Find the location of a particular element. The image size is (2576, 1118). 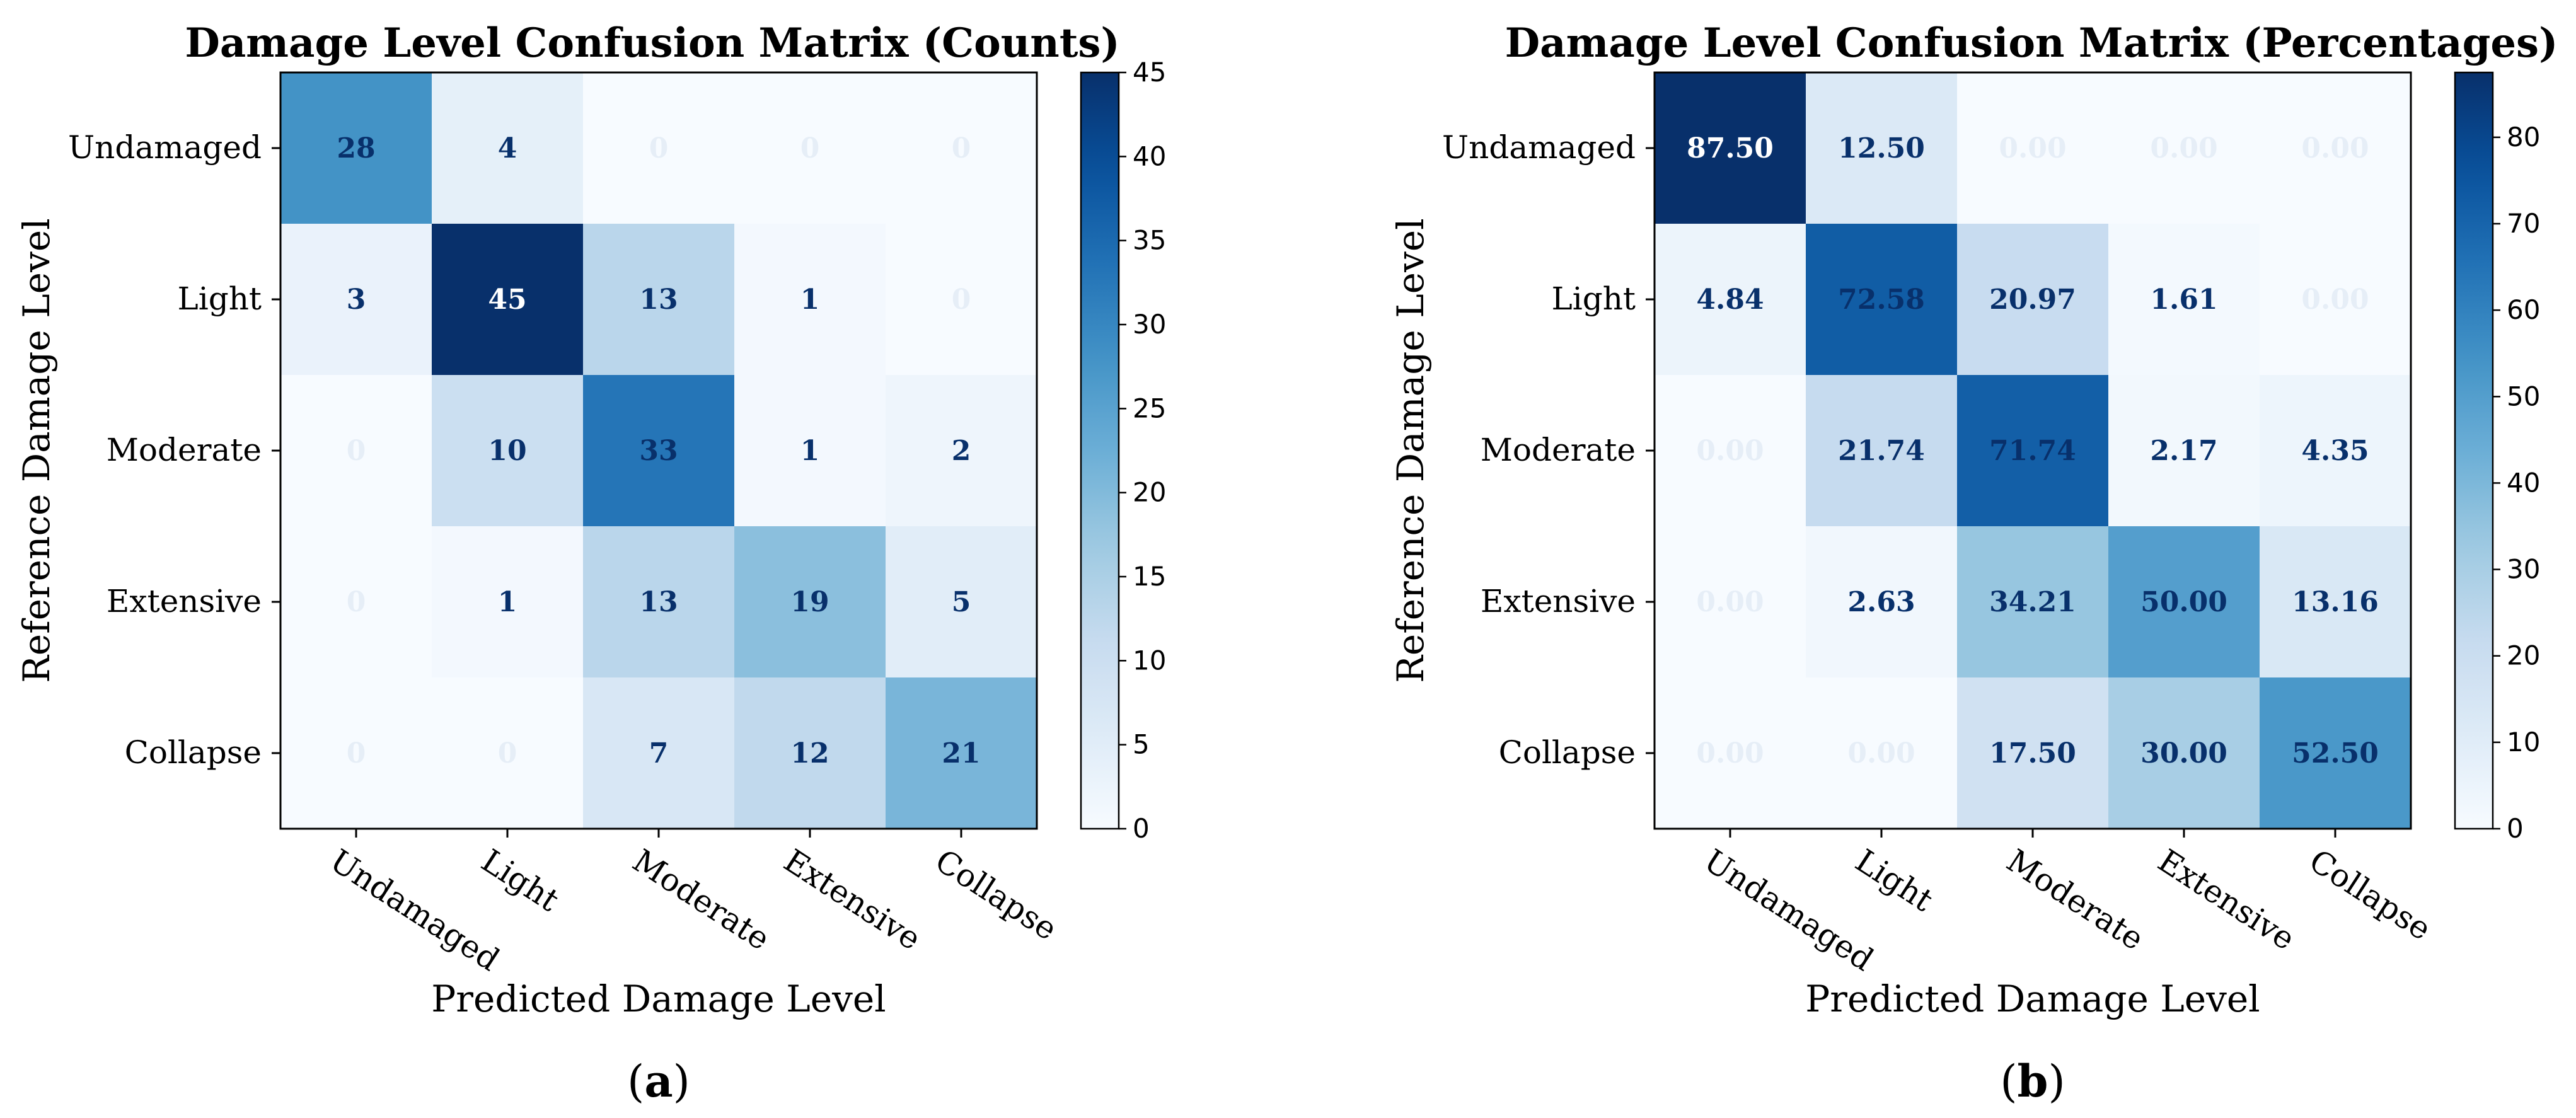

cell-value-label: 20.97 is located at coordinates (2032, 300).